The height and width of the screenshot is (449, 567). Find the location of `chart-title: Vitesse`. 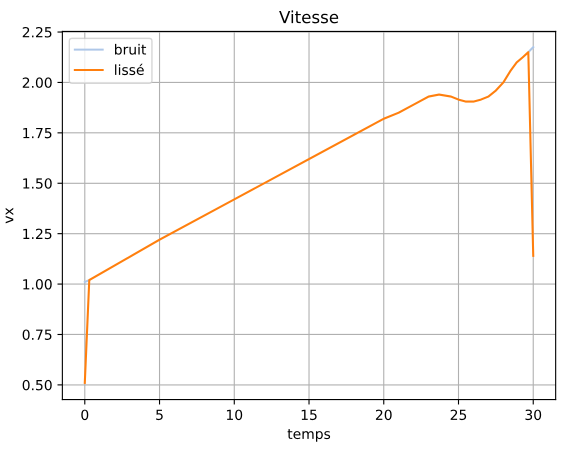

chart-title: Vitesse is located at coordinates (308, 17).